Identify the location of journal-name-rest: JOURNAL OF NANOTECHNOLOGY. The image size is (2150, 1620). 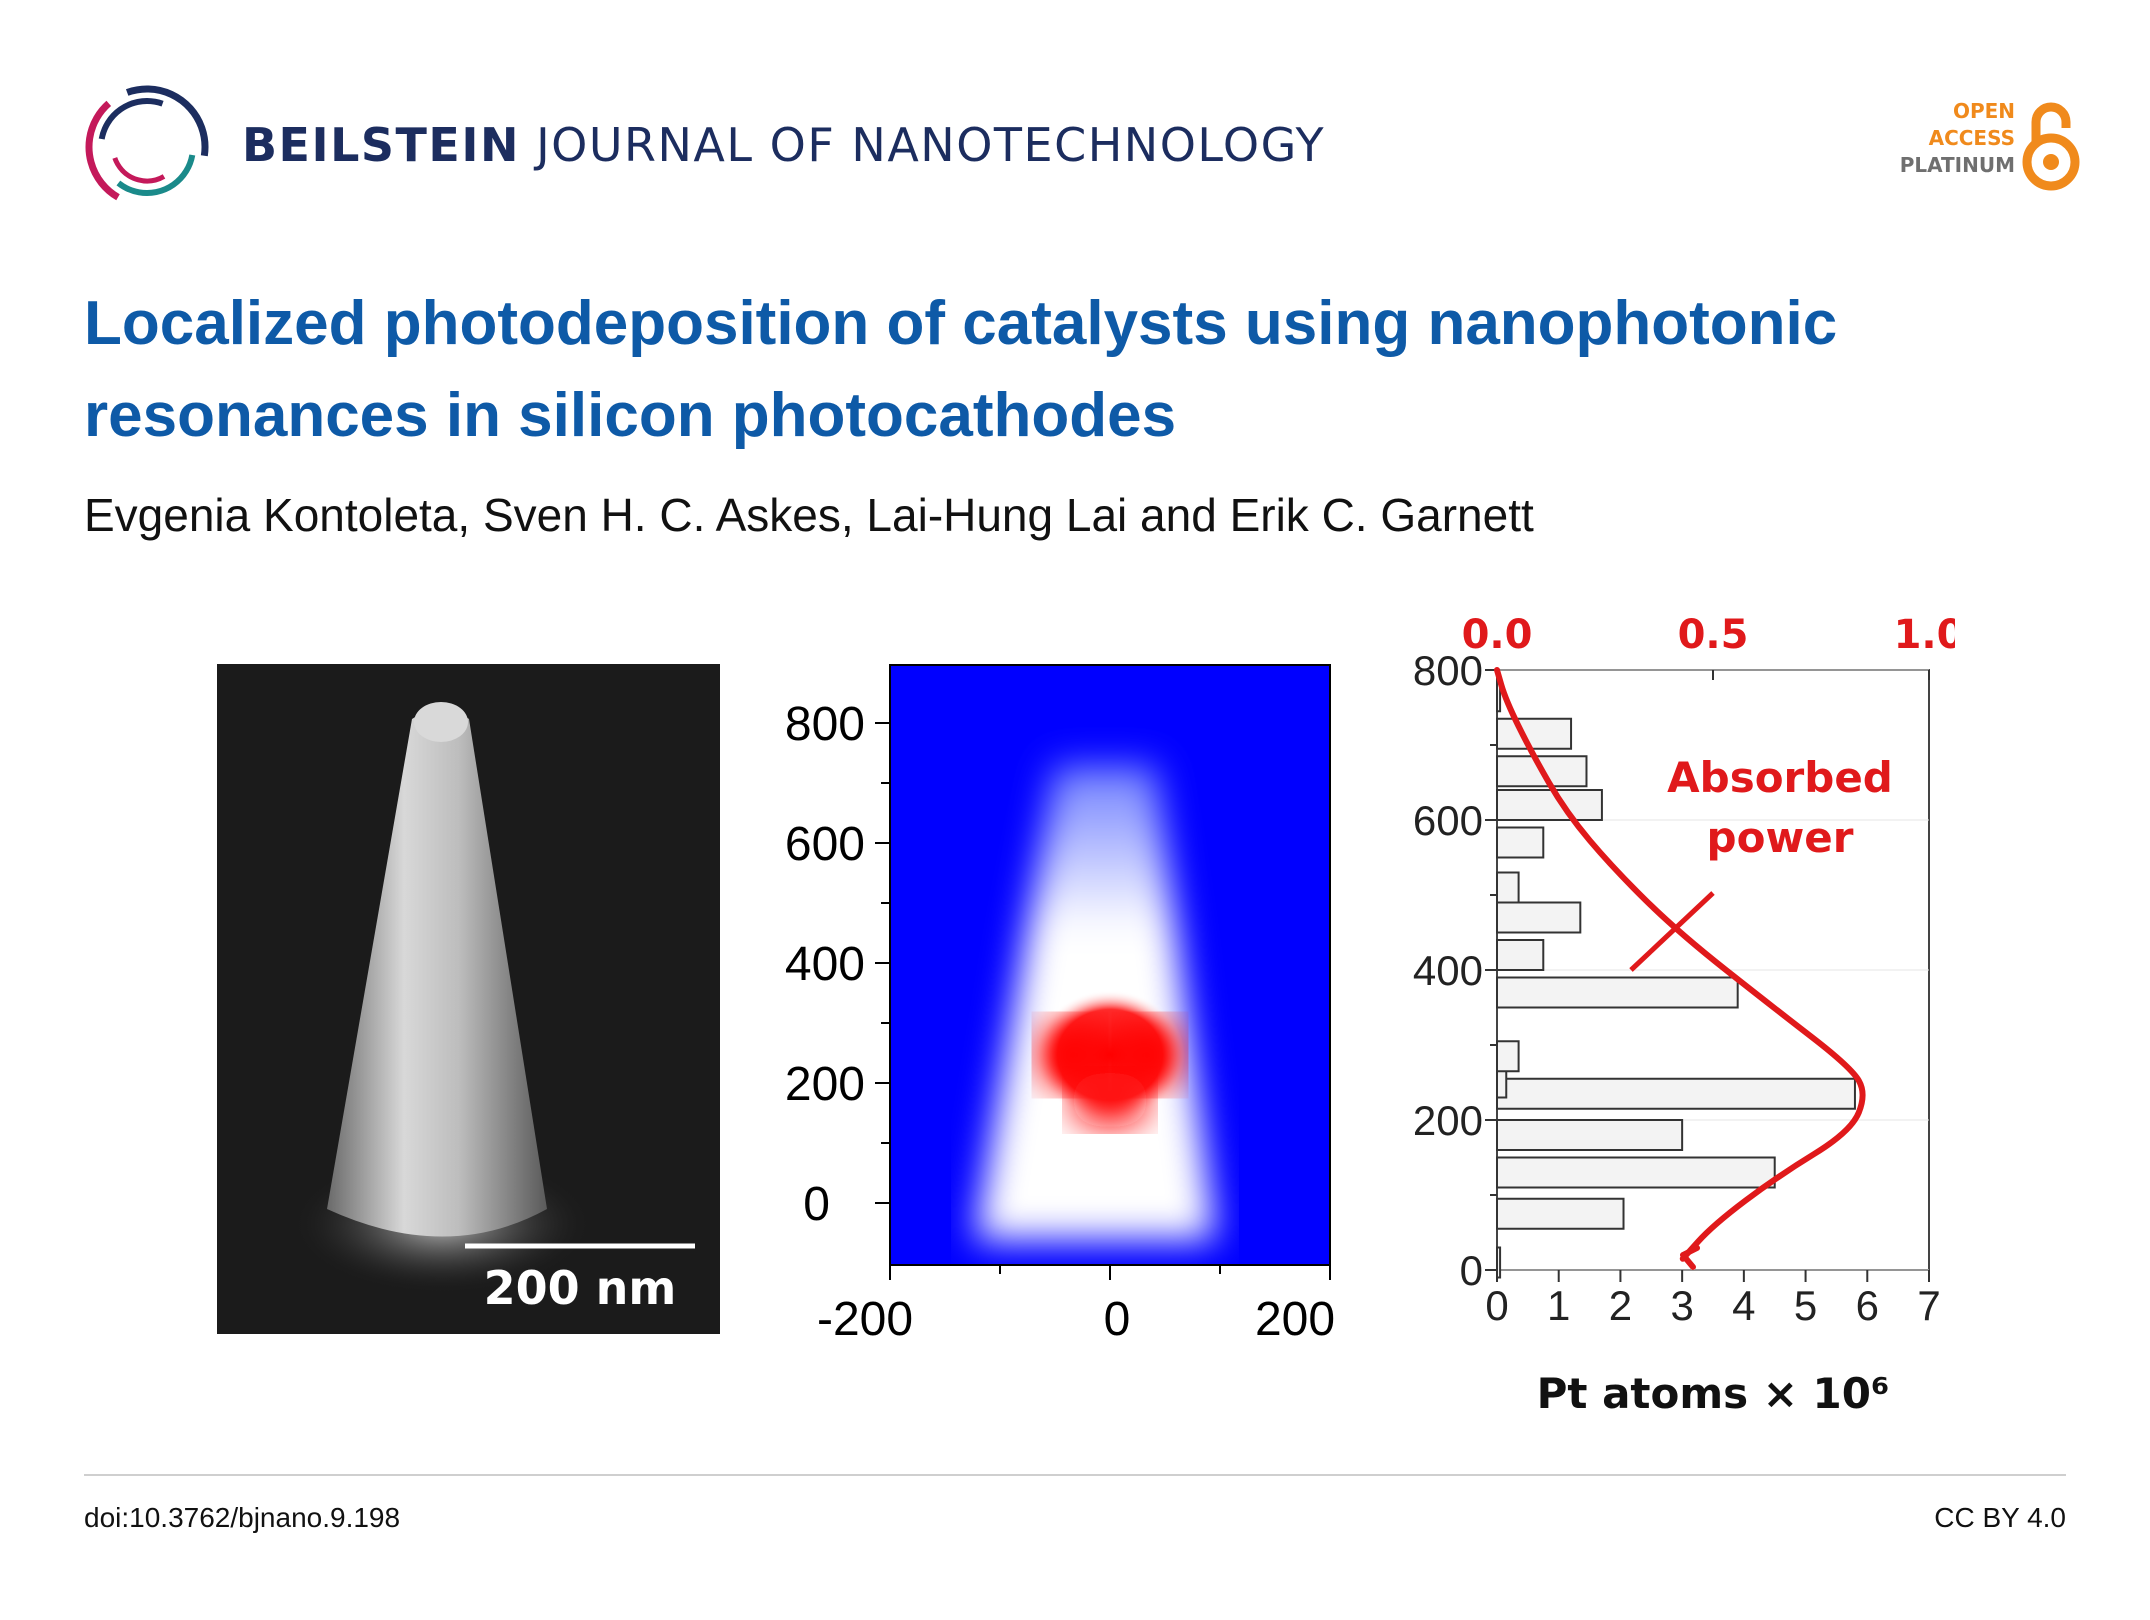
(931, 145).